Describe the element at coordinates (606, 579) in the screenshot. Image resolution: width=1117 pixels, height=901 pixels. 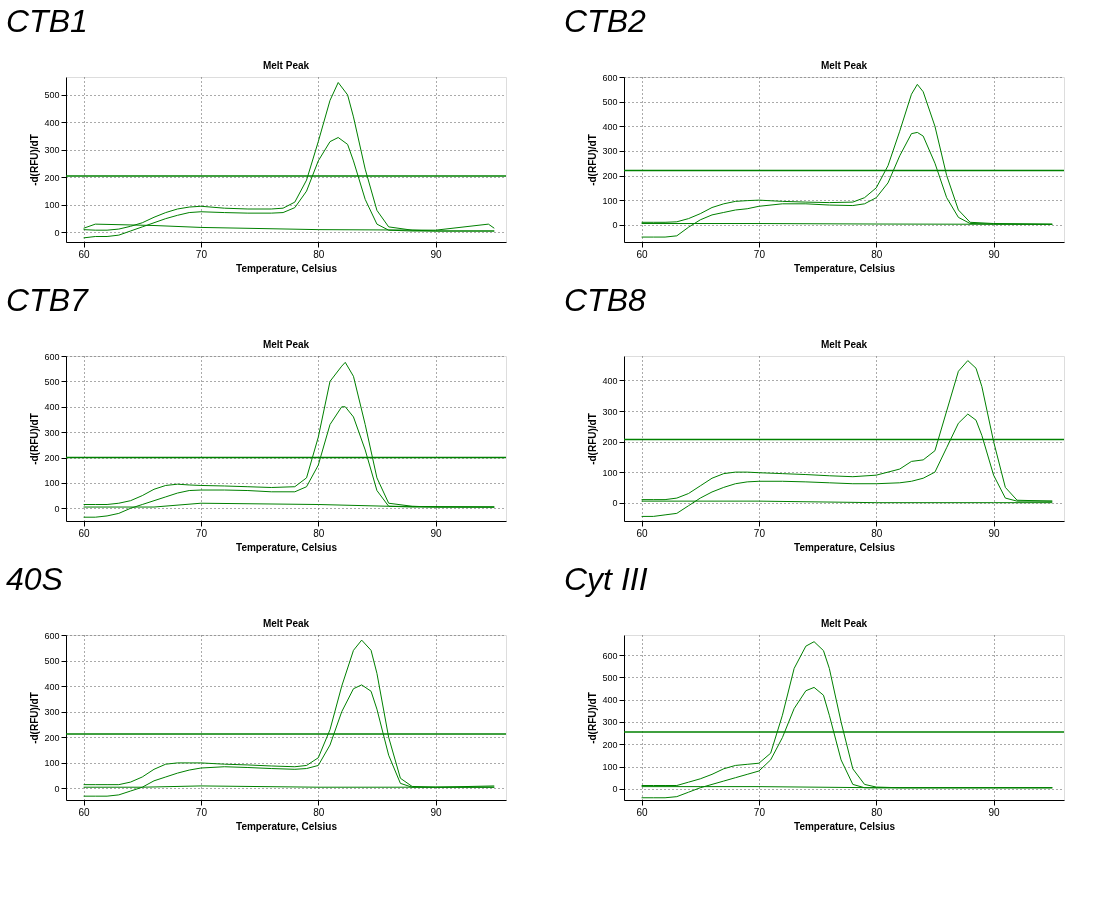
I see `chart-title: Cyt III` at that location.